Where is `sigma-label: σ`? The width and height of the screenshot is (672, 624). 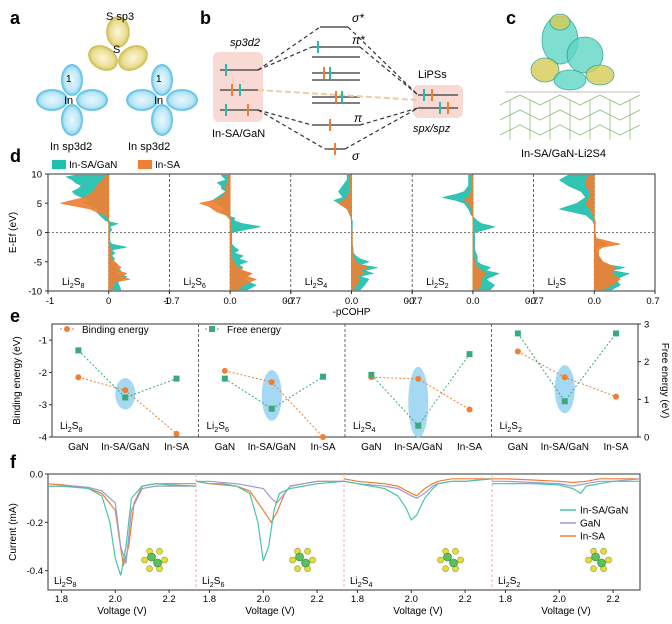 sigma-label: σ is located at coordinates (356, 156).